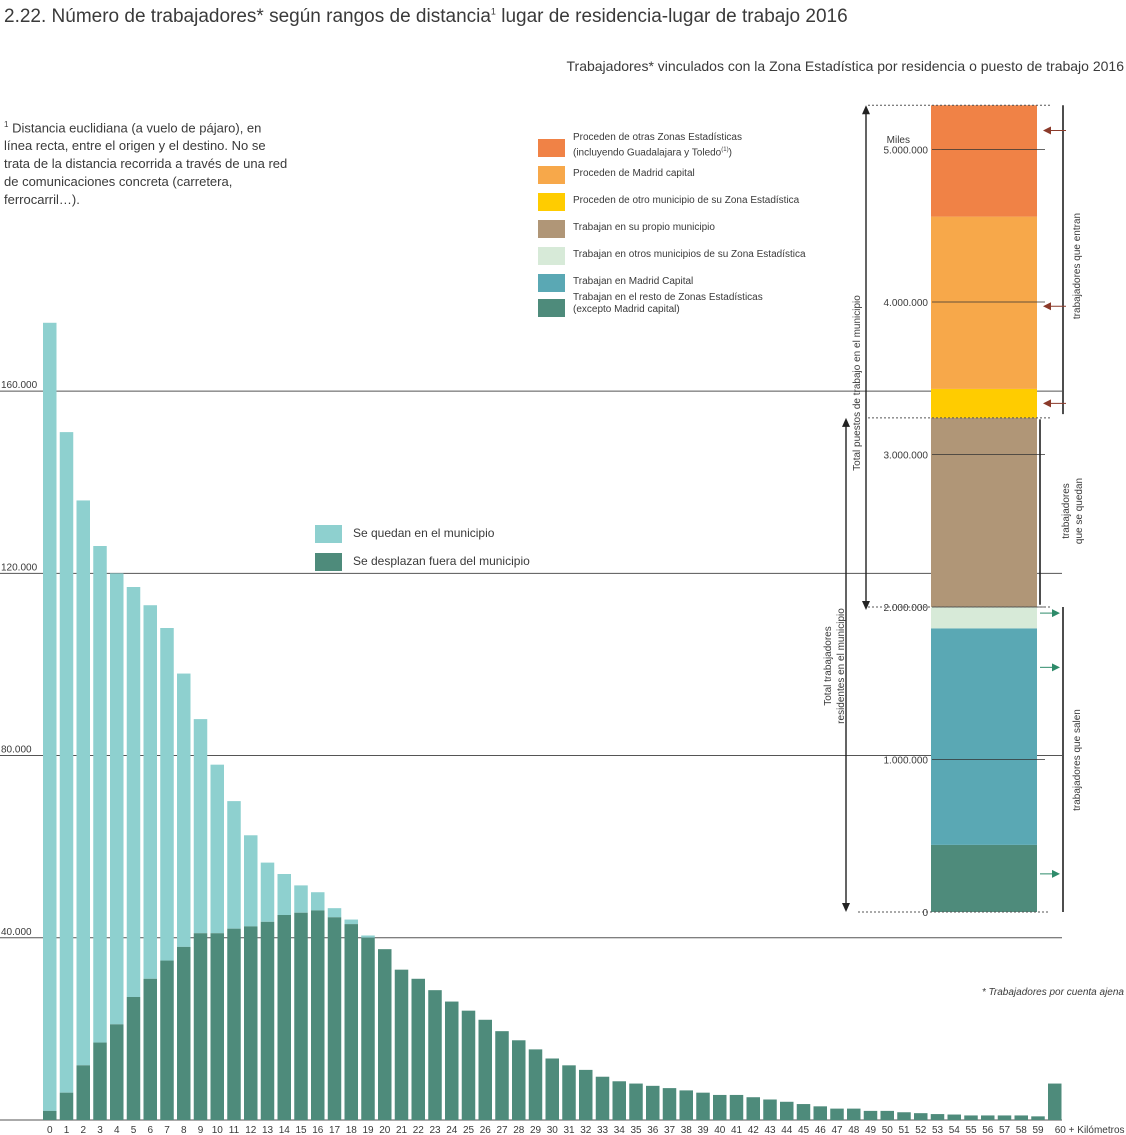  Describe the element at coordinates (620, 1130) in the screenshot. I see `x-tick-label: 34` at that location.